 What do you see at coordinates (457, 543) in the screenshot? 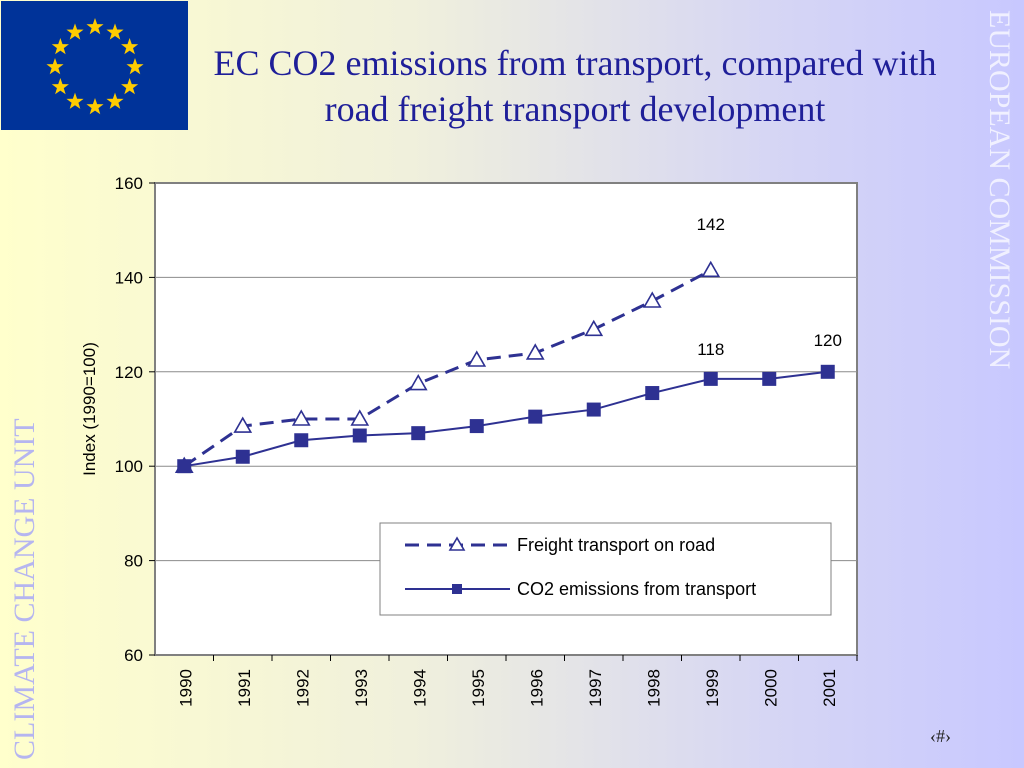
I see `legend-marker-freight` at bounding box center [457, 543].